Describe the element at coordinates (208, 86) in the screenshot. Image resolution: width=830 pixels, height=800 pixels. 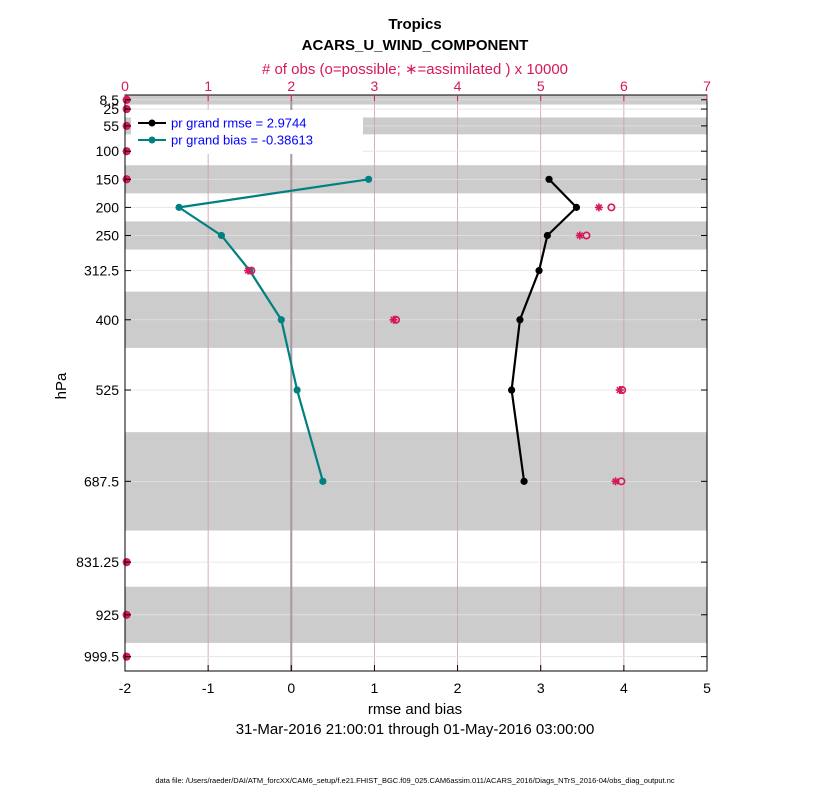
I see `top-tick-label-1: 1` at that location.